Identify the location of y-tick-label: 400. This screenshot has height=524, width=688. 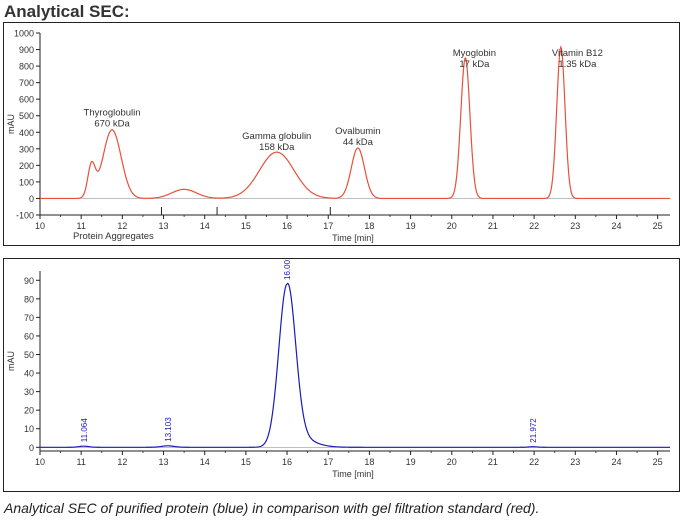
(26, 133).